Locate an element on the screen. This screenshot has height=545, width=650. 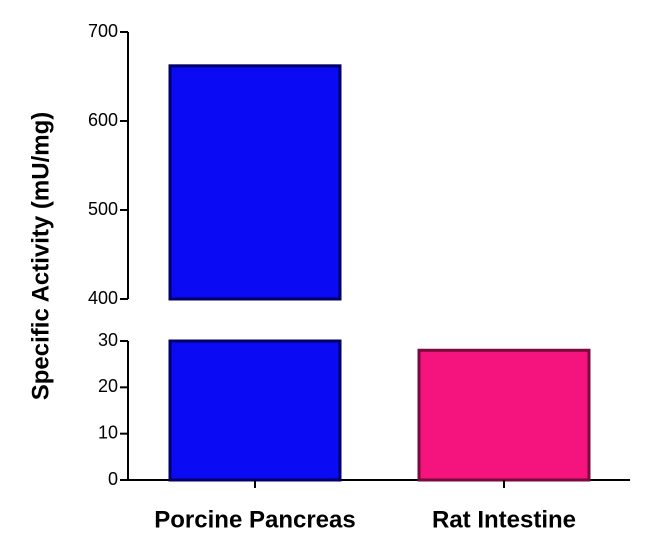
y-tick-label: 30 is located at coordinates (108, 340).